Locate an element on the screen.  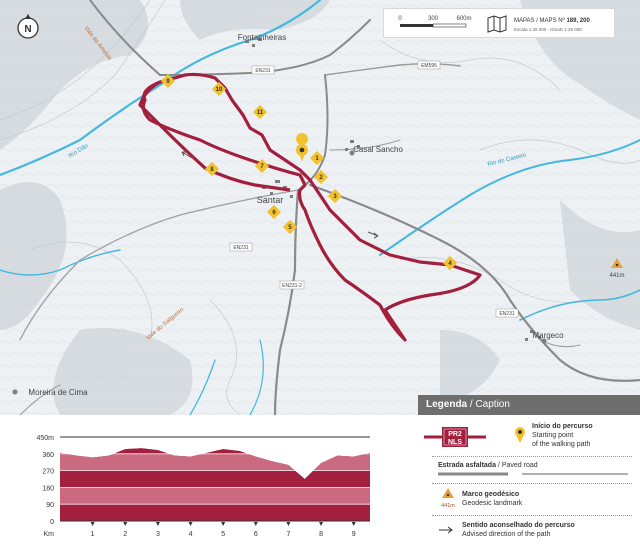
x-tick-label: 9 is located at coordinates (354, 534).